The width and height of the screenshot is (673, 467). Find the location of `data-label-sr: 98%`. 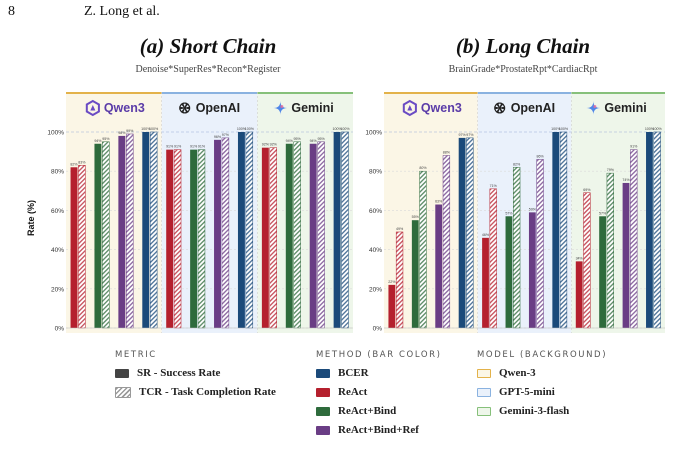

data-label-sr: 98% is located at coordinates (122, 133).